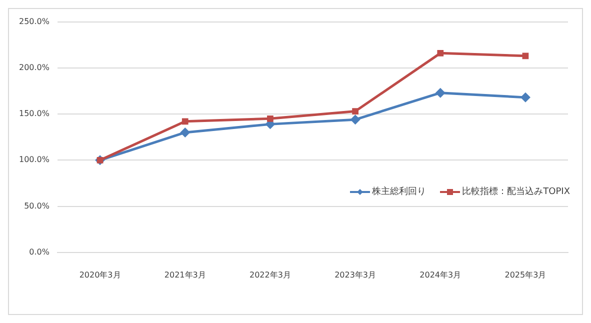 This screenshot has width=591, height=323. Describe the element at coordinates (441, 275) in the screenshot. I see `x-tick-label: 2024年3月` at that location.